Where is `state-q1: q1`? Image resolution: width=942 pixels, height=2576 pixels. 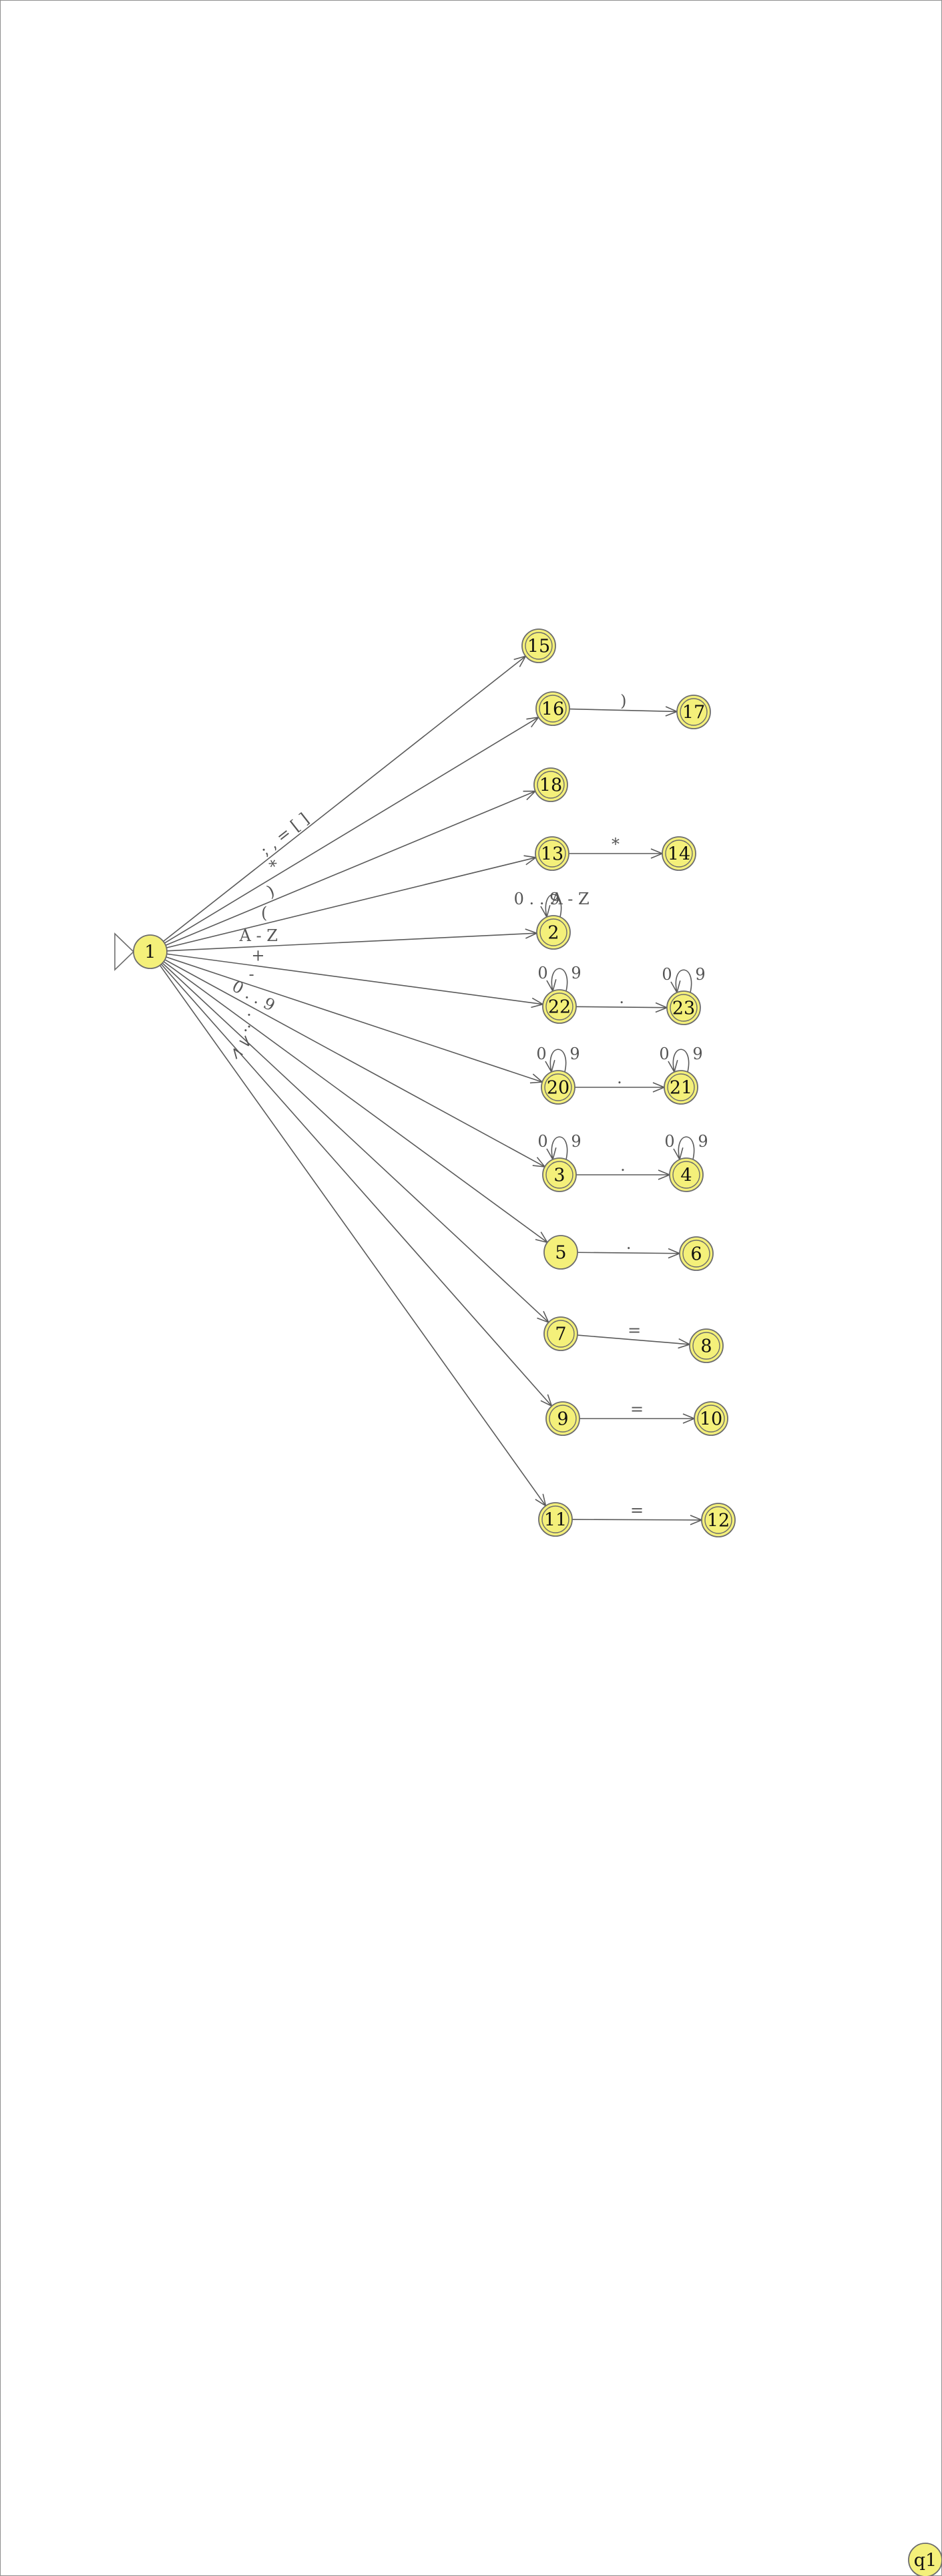
state-q1: q1 is located at coordinates (925, 2559).